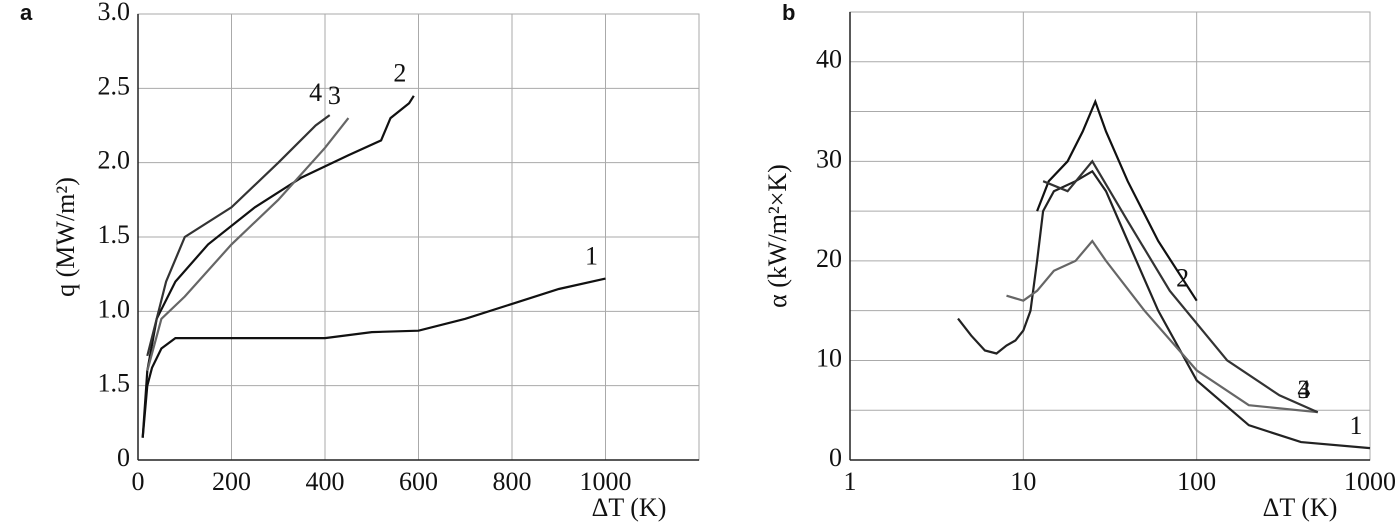  I want to click on y-axis-title: q (MW/m²), so click(65, 237).